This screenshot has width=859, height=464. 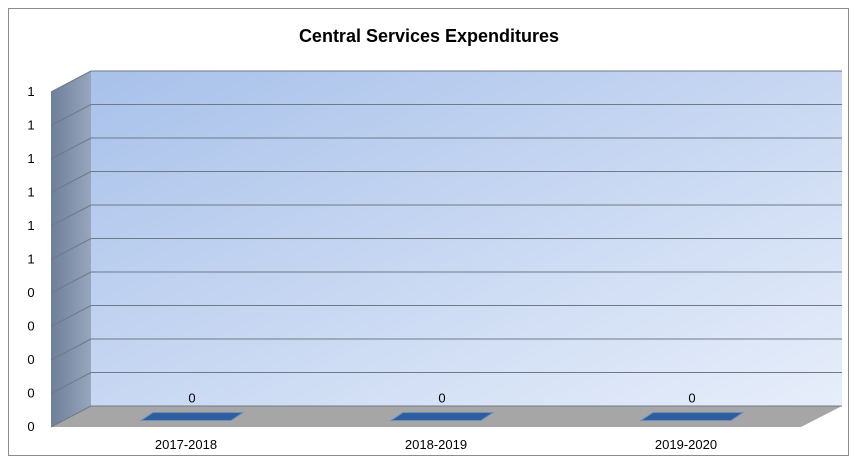 I want to click on x-tick-label: 2017-2018, so click(x=186, y=444).